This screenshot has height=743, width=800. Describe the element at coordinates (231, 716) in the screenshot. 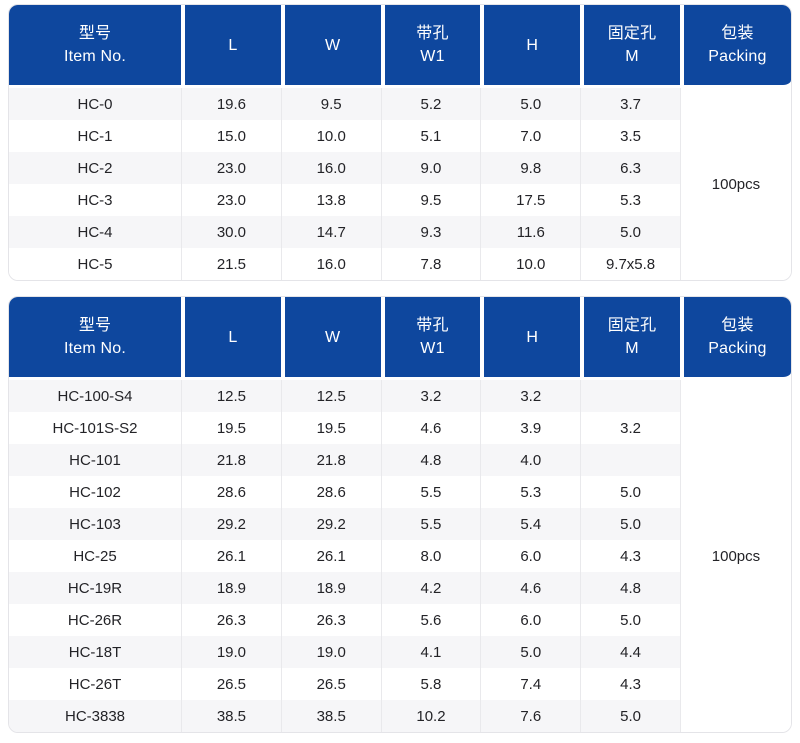

I see `cell-l: 38.5` at that location.